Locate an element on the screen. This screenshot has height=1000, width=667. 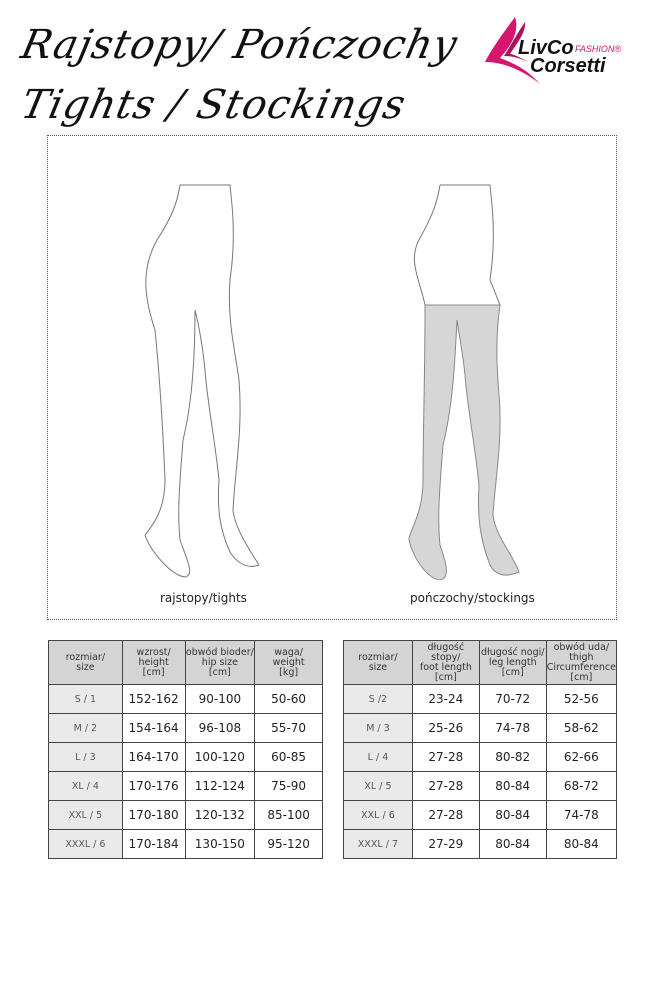
table-row: M / 3 25-26 74-78 58-62 is located at coordinates (480, 728).